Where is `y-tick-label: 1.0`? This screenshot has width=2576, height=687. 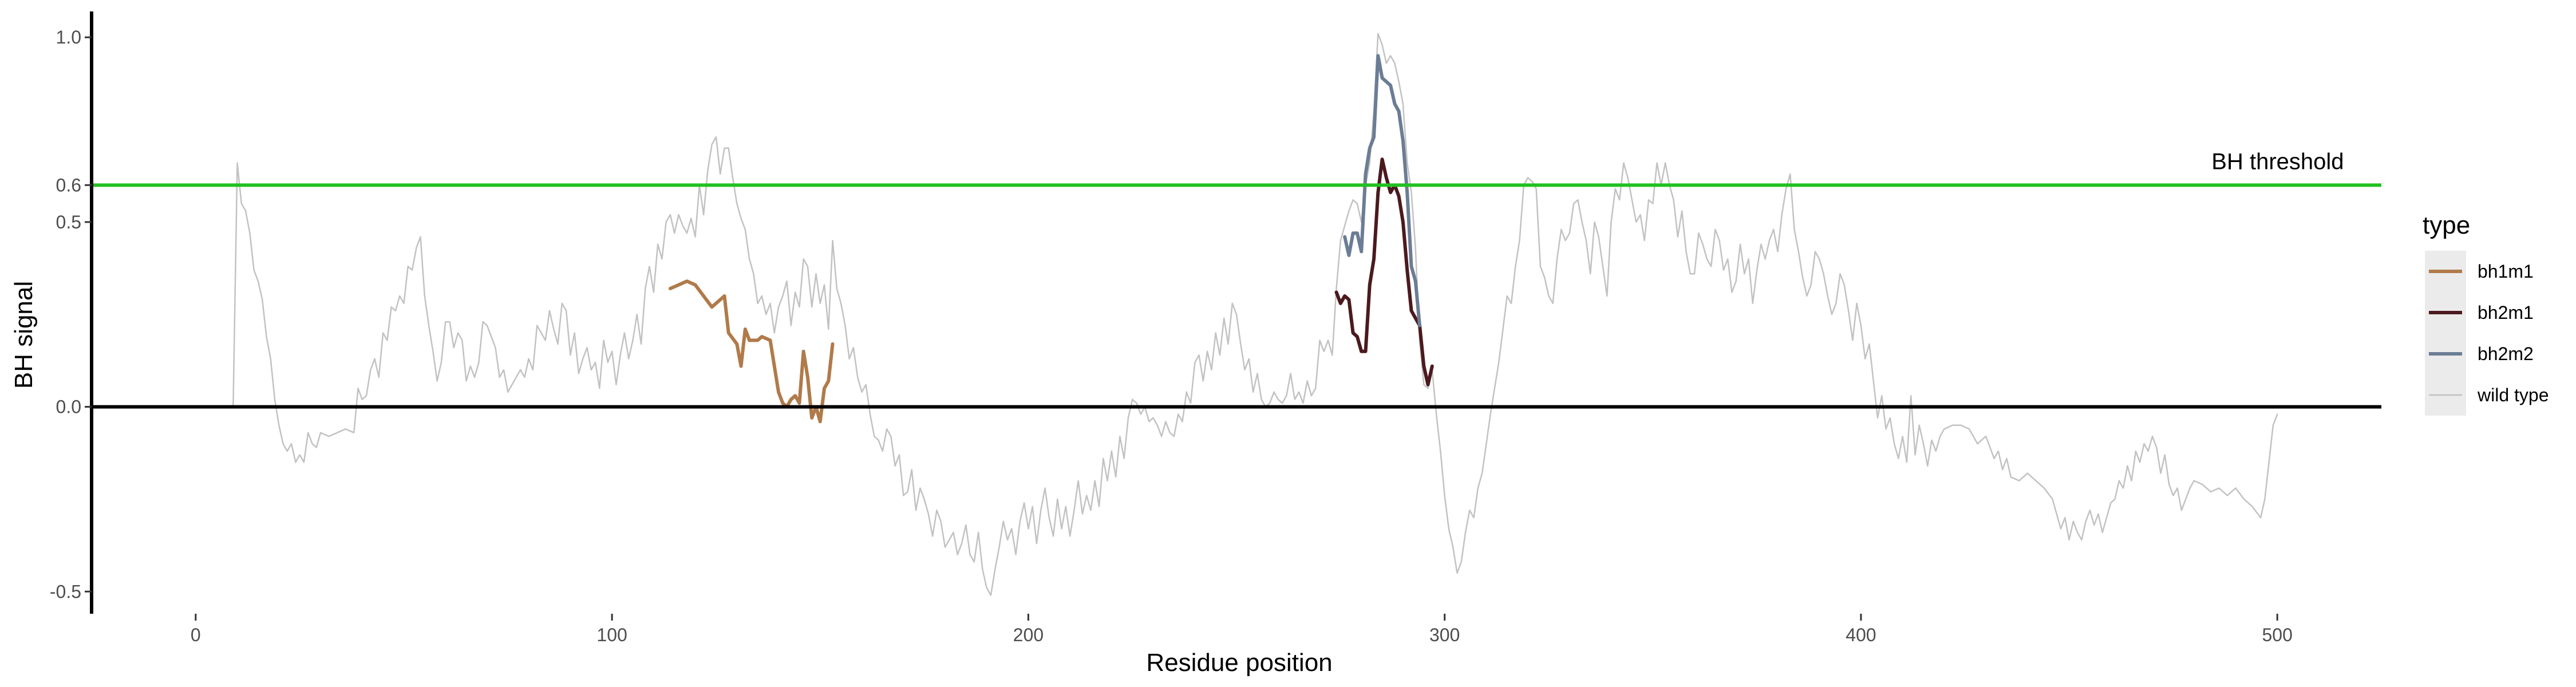
y-tick-label: 1.0 is located at coordinates (68, 38).